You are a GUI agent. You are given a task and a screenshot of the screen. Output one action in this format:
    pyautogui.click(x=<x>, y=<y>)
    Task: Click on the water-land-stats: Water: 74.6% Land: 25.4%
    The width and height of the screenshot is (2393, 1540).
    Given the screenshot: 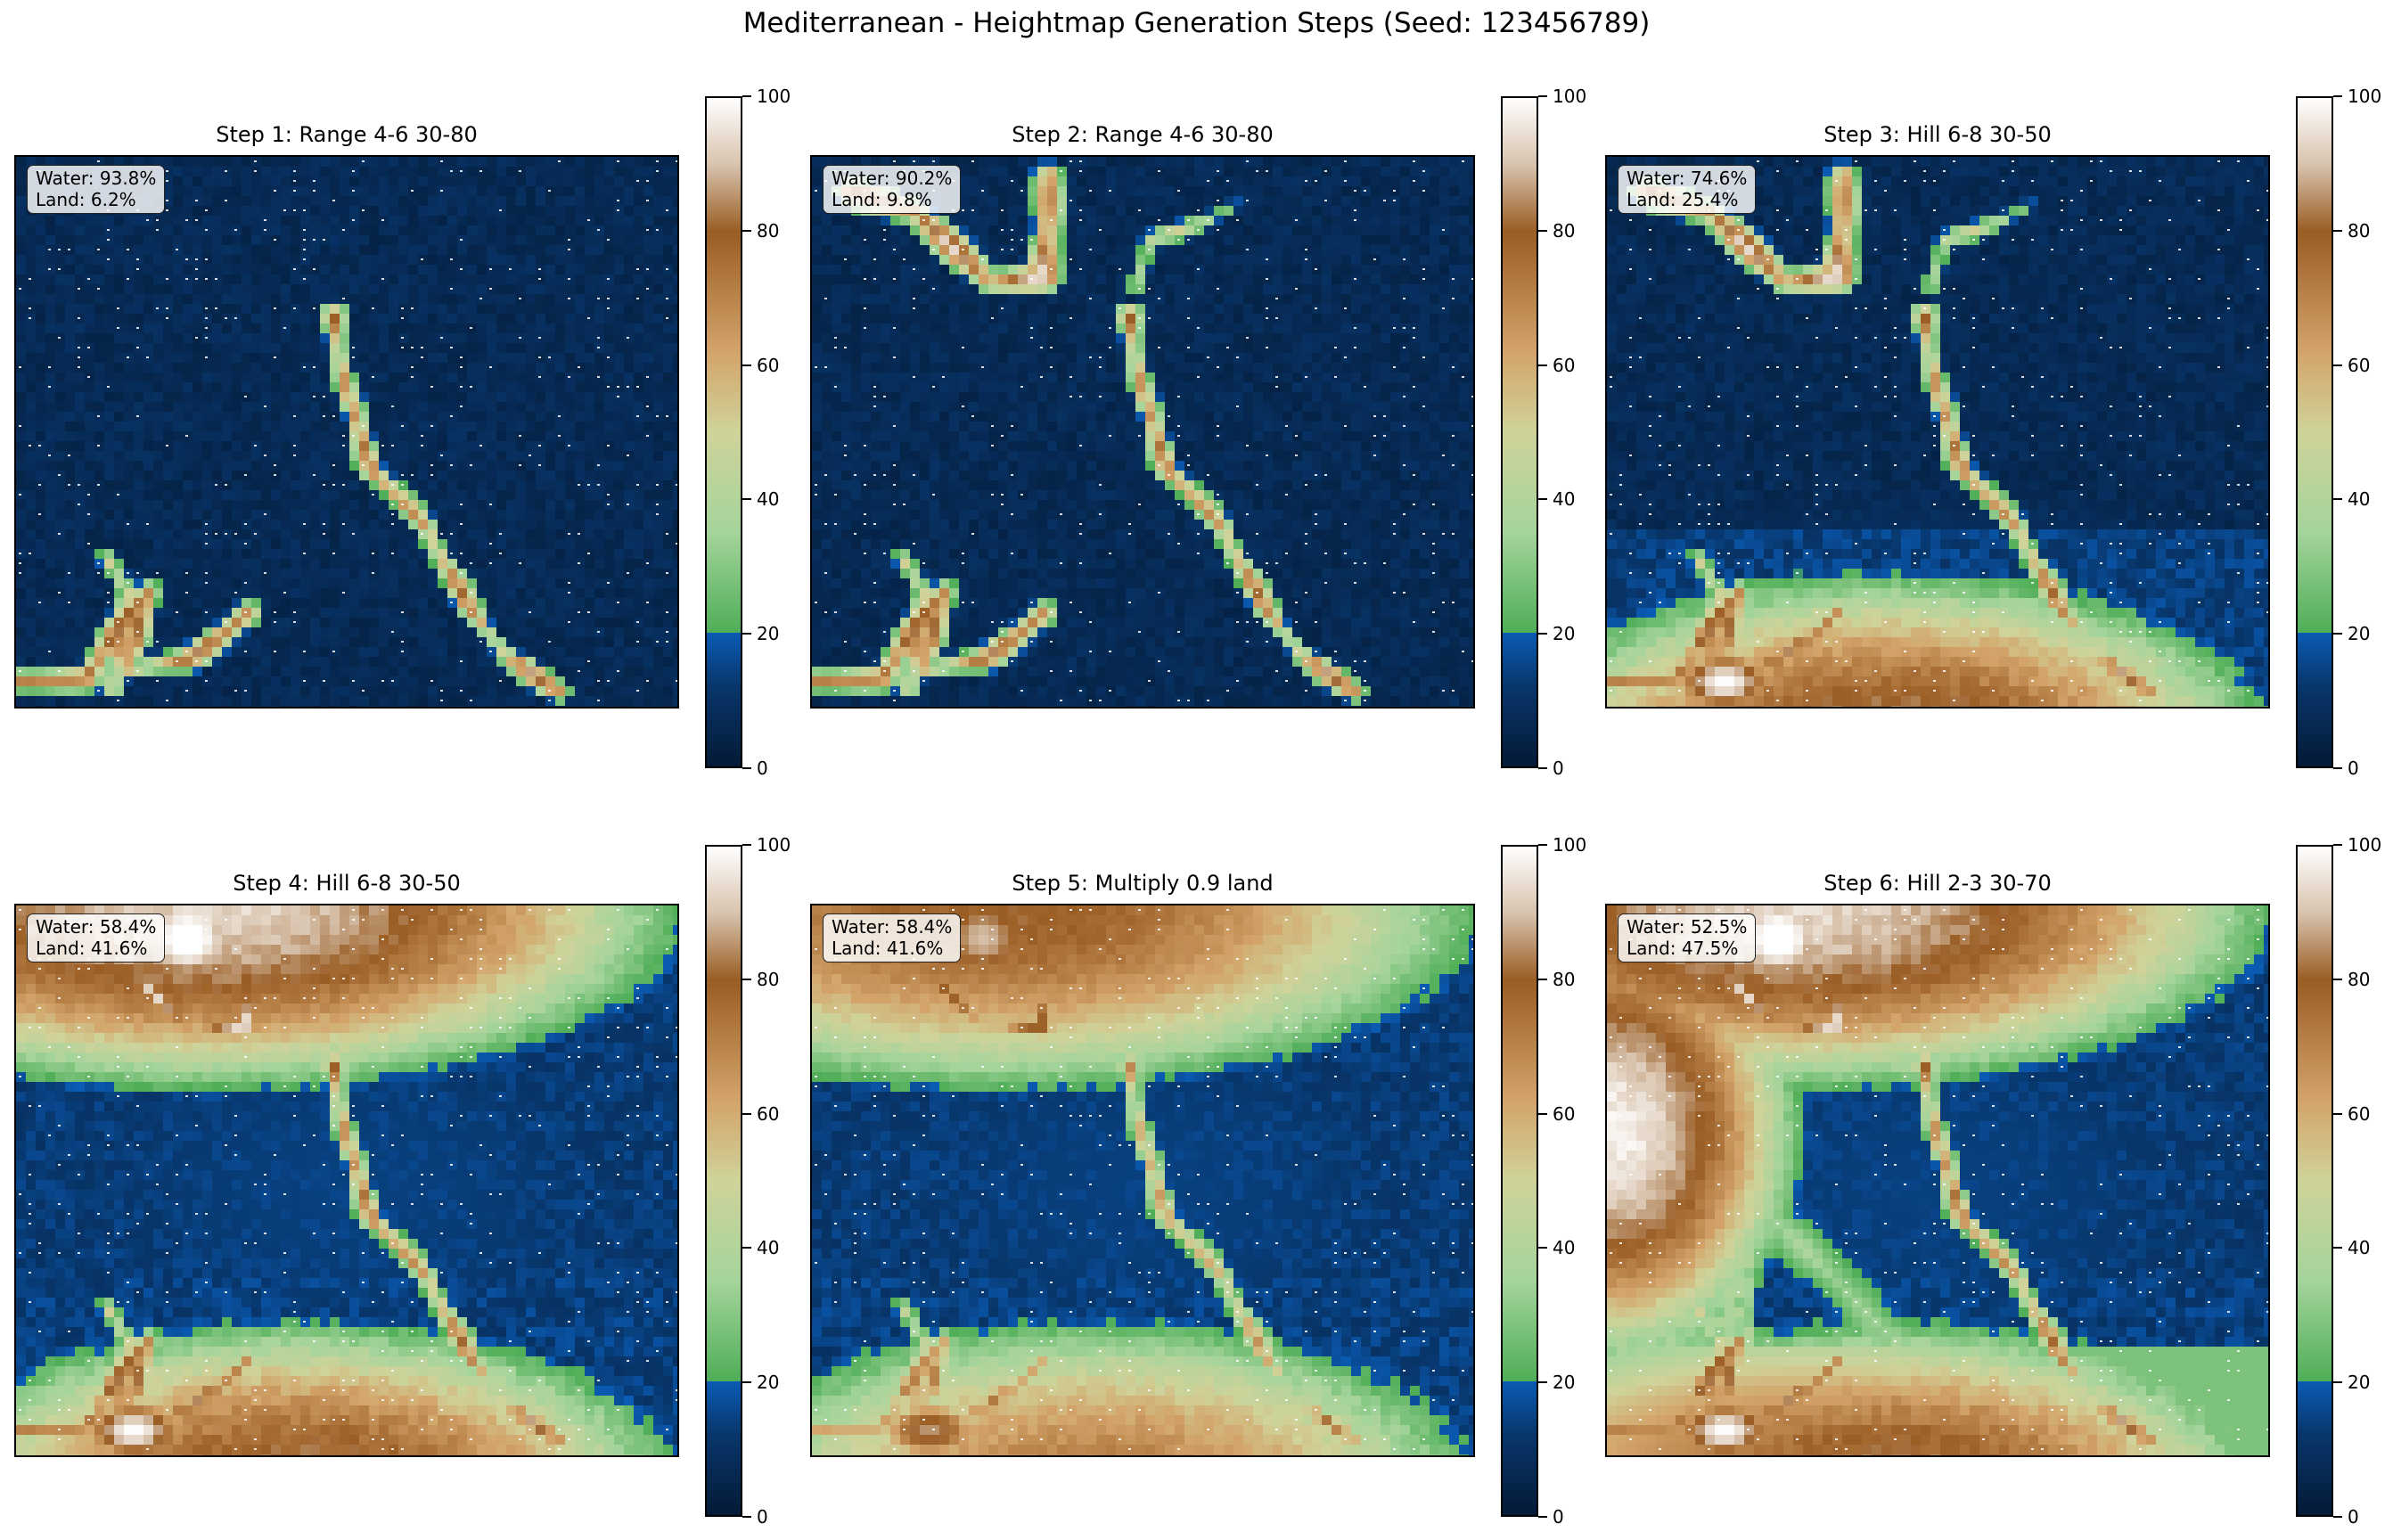 What is the action you would take?
    pyautogui.click(x=1687, y=189)
    